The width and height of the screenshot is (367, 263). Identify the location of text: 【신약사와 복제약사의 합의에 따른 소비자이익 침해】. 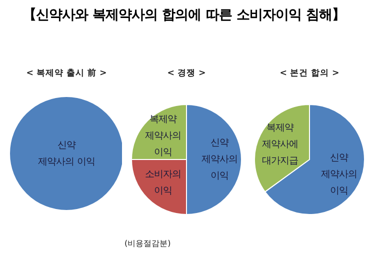
(184, 15).